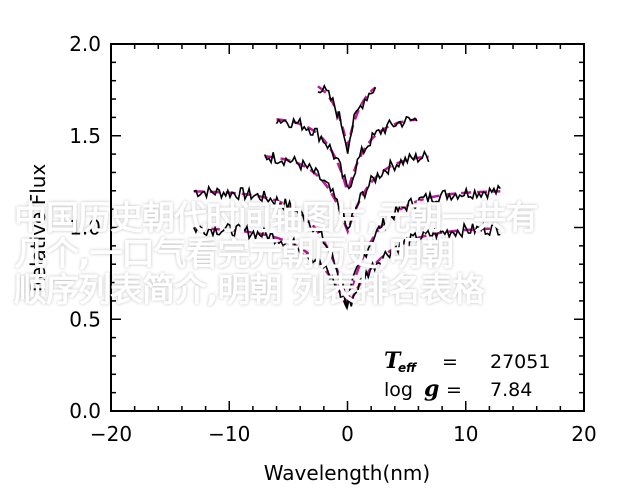 Image resolution: width=618 pixels, height=500 pixels. I want to click on x-tick-label: 0, so click(347, 434).